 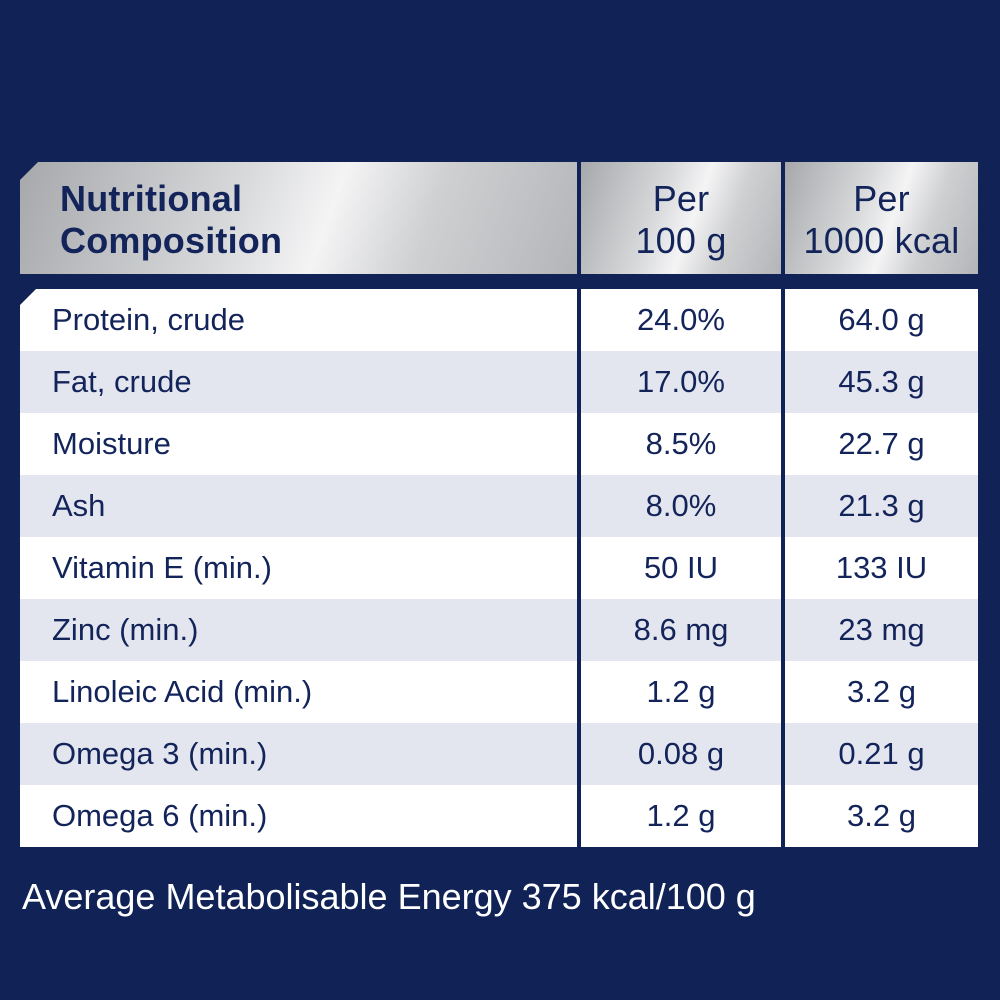 I want to click on table-row: Fat, crude 17.0% 45.3 g, so click(x=499, y=382).